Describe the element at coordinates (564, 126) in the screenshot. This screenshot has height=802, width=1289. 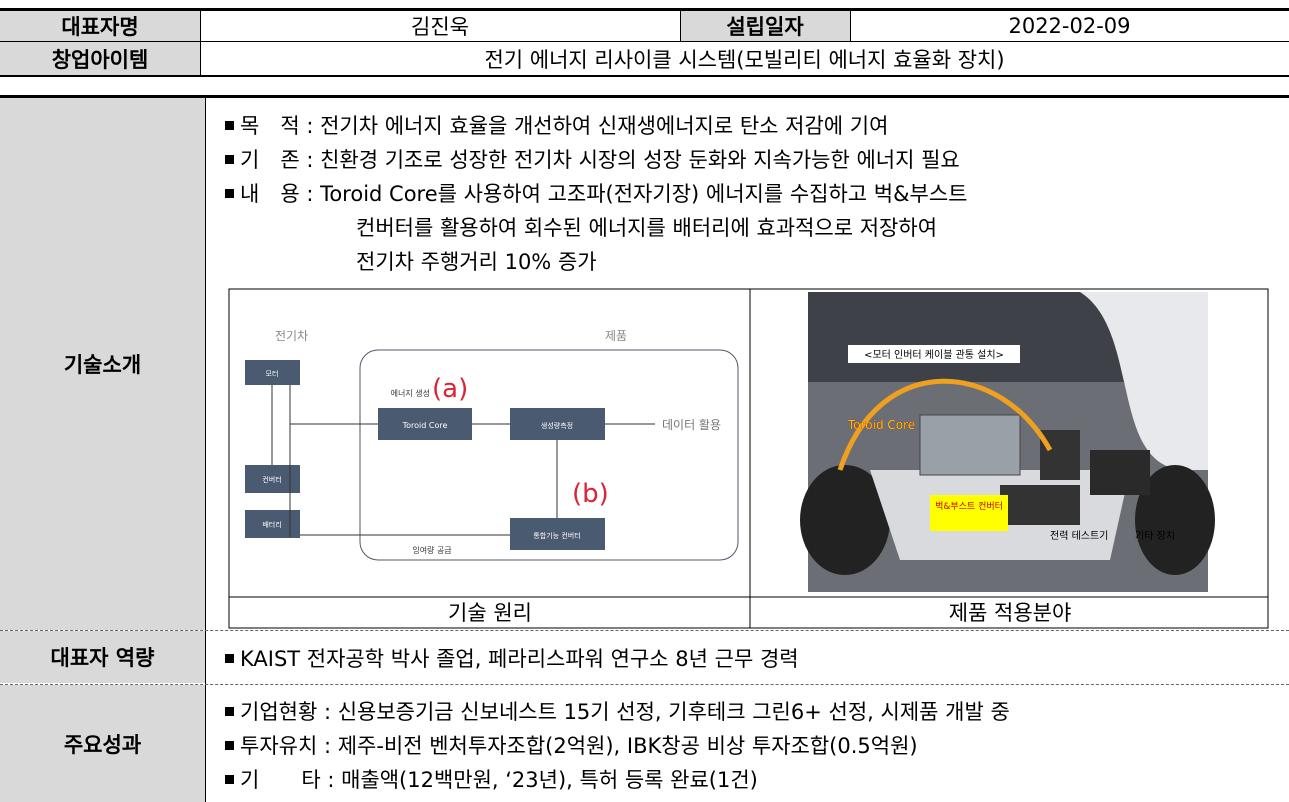
I see `bullet-text: 목 적 : 전기차 에너지 효율을 개선하여 신재생에너지로 탄소 저감에 기여` at that location.